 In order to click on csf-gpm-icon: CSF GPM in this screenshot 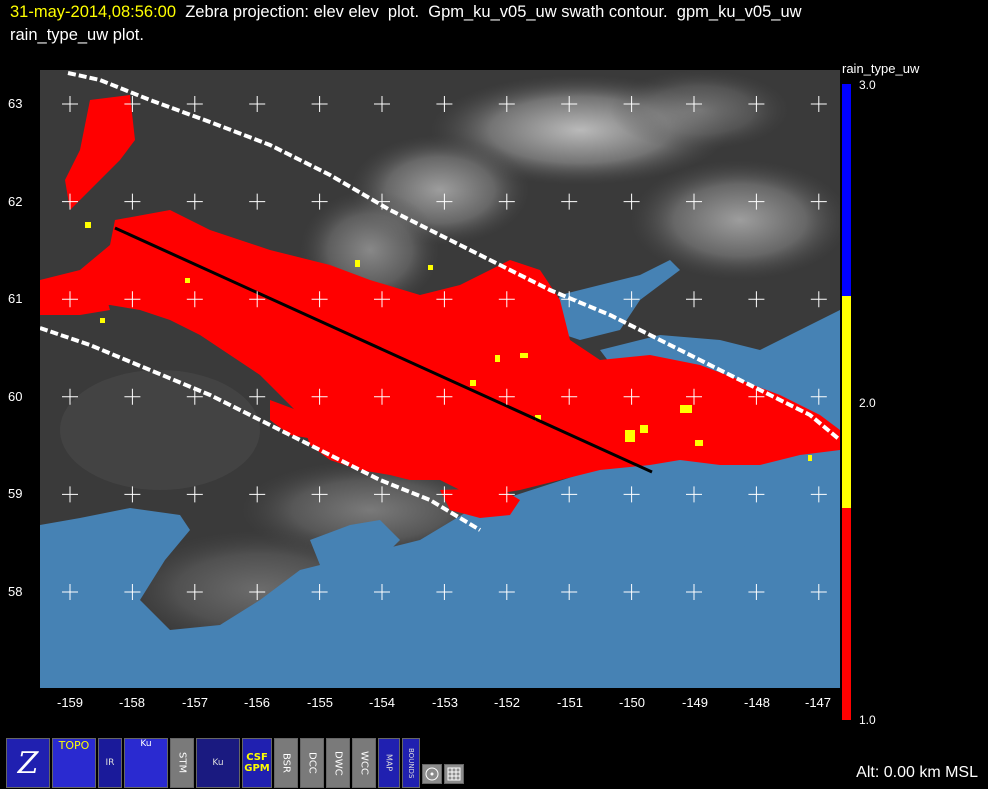, I will do `click(257, 763)`.